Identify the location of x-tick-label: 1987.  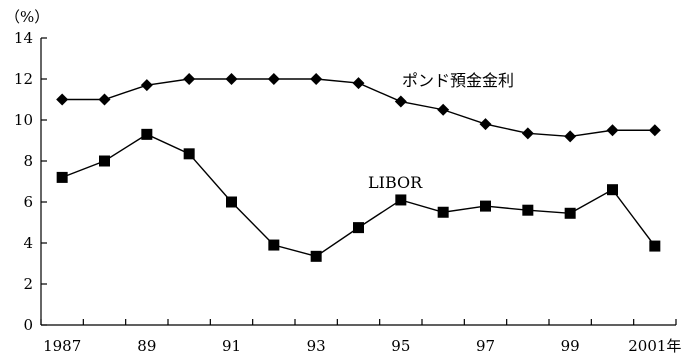
(62, 346).